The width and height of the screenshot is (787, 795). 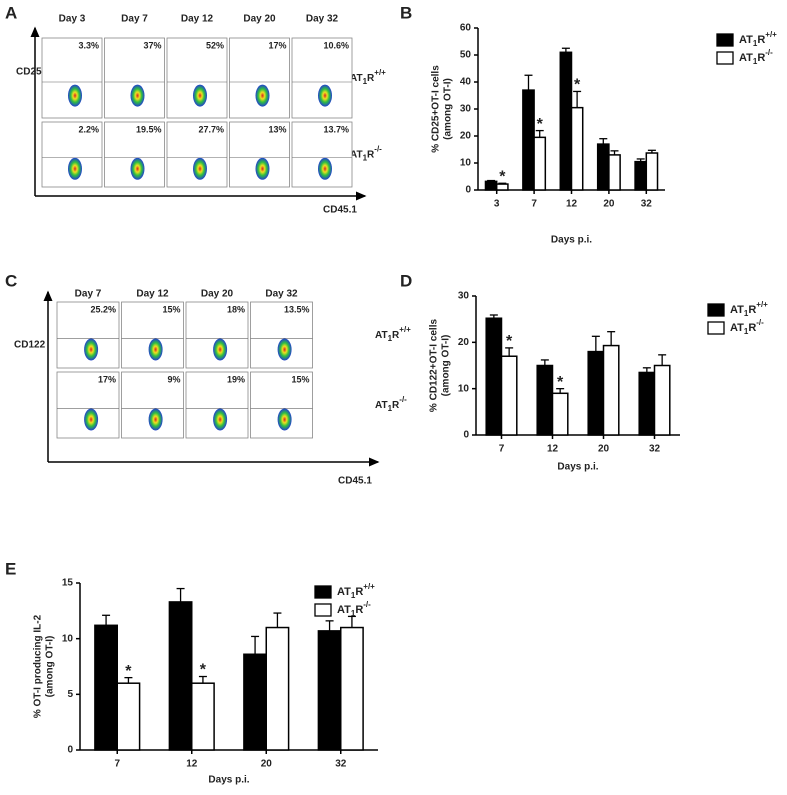 What do you see at coordinates (103, 309) in the screenshot?
I see `gate-percent: 25.2%` at bounding box center [103, 309].